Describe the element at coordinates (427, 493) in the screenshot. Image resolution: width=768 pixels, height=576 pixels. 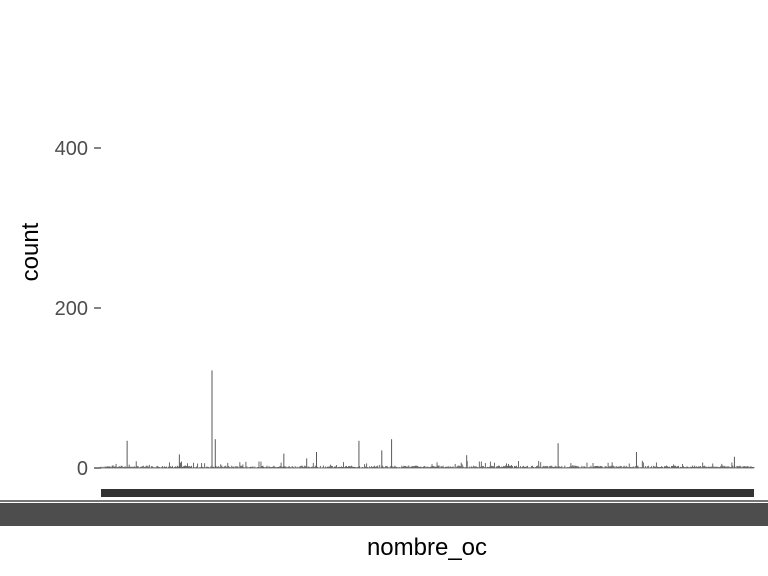
I see `x-tick-label-band` at that location.